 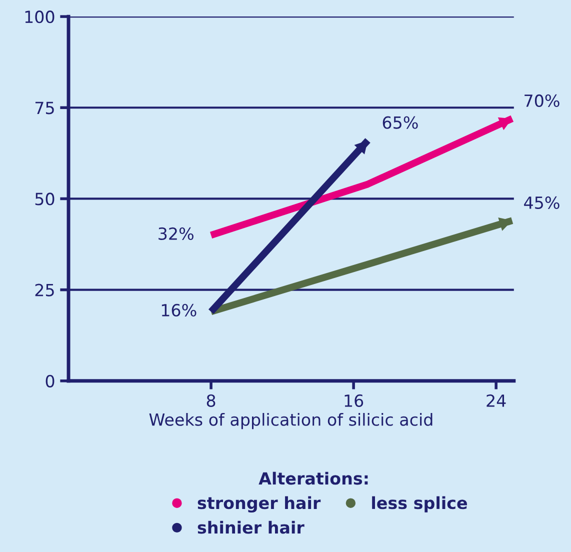 I want to click on x-tick-label: 24, so click(x=496, y=400).